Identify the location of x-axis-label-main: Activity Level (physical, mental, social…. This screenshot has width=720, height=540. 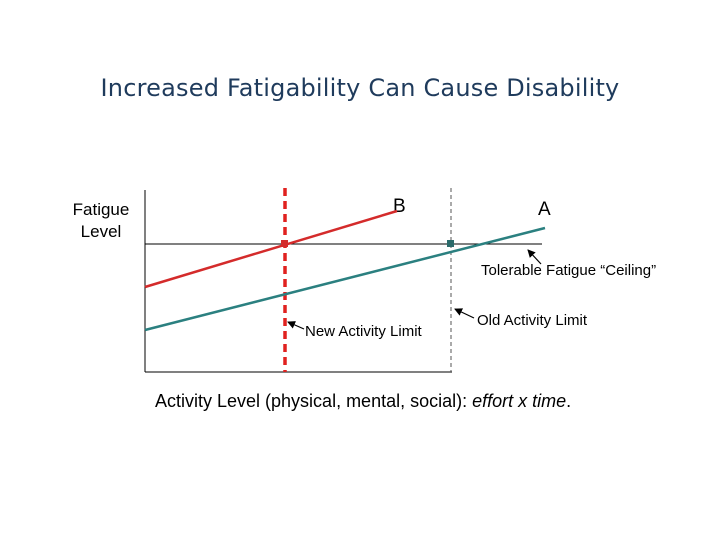
(314, 401).